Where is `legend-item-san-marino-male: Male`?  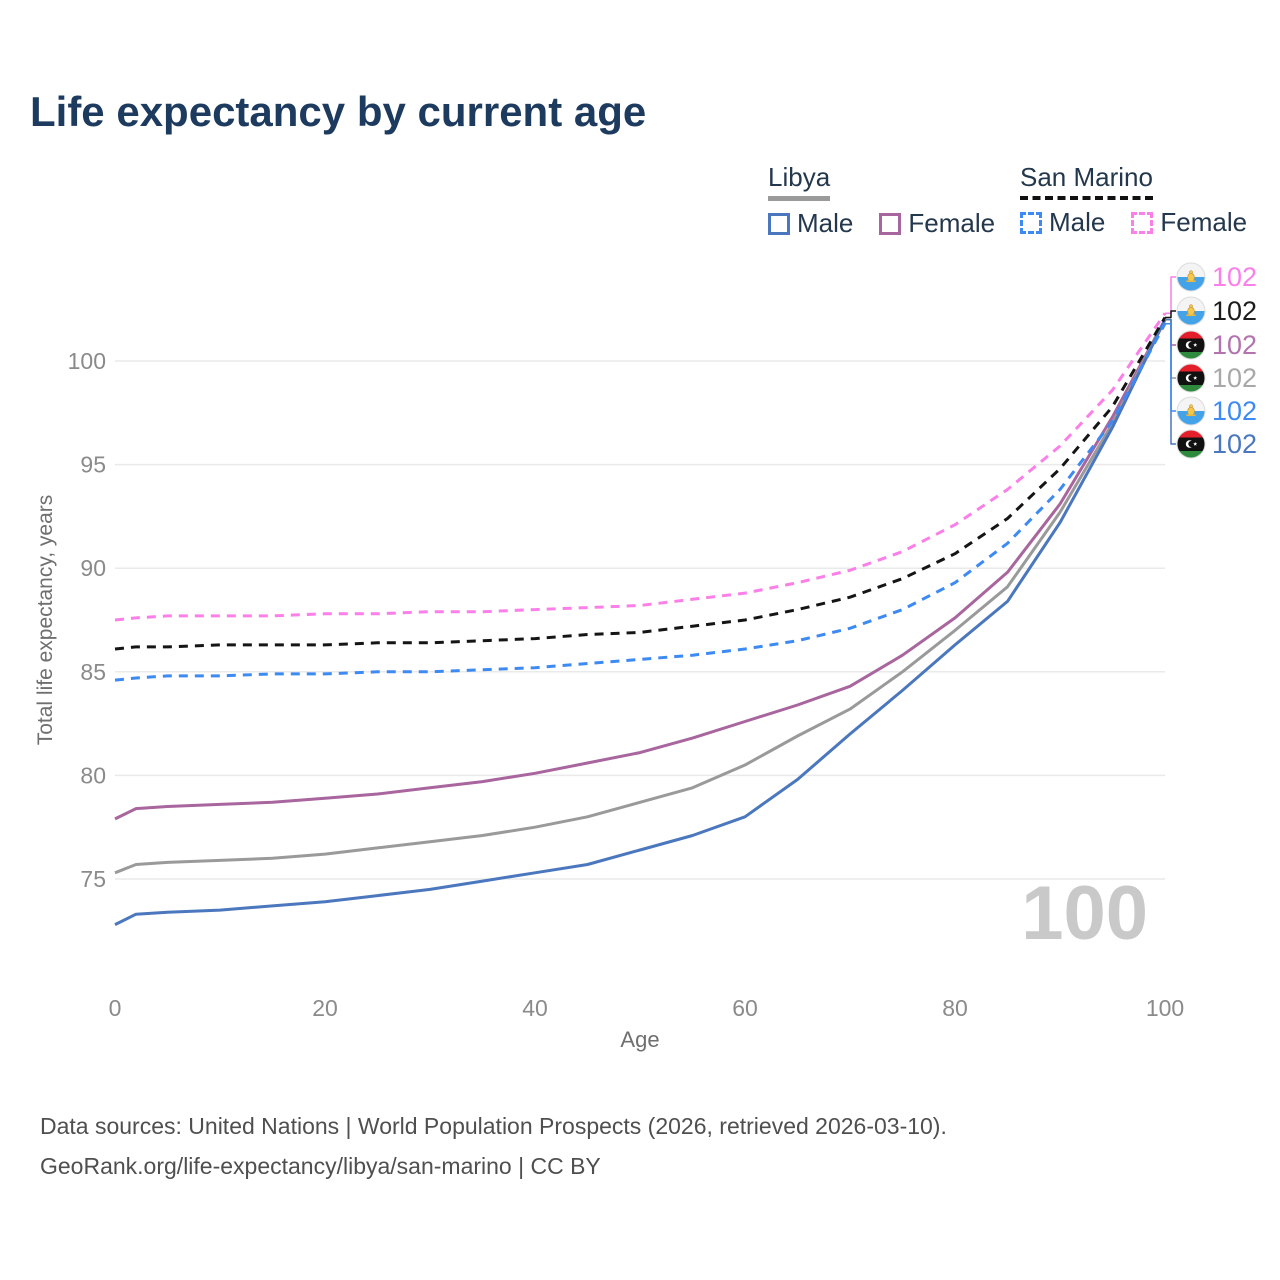
legend-item-san-marino-male: Male is located at coordinates (1062, 222).